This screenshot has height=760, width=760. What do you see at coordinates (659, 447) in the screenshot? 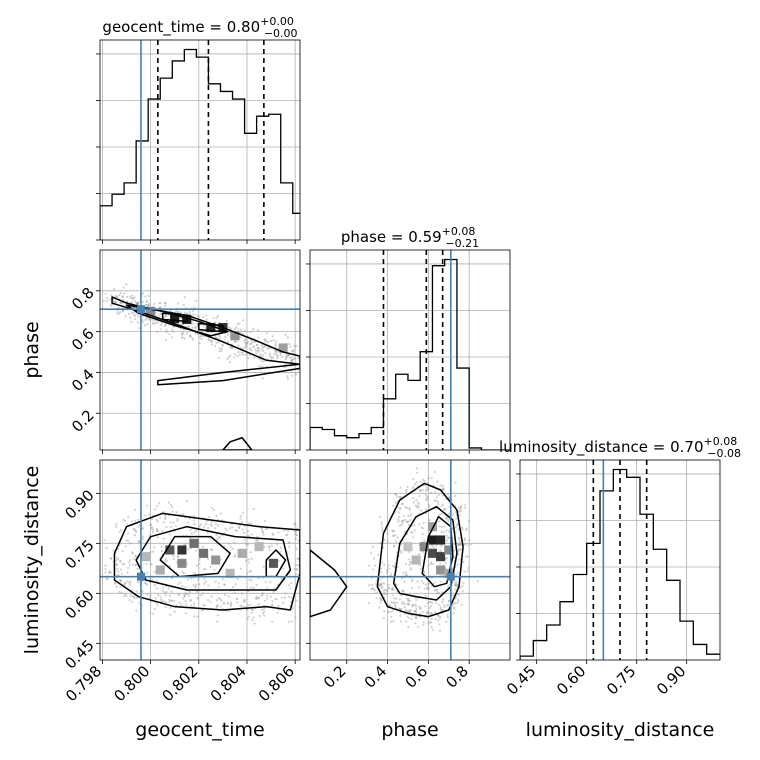
I see `title-equals: =` at bounding box center [659, 447].